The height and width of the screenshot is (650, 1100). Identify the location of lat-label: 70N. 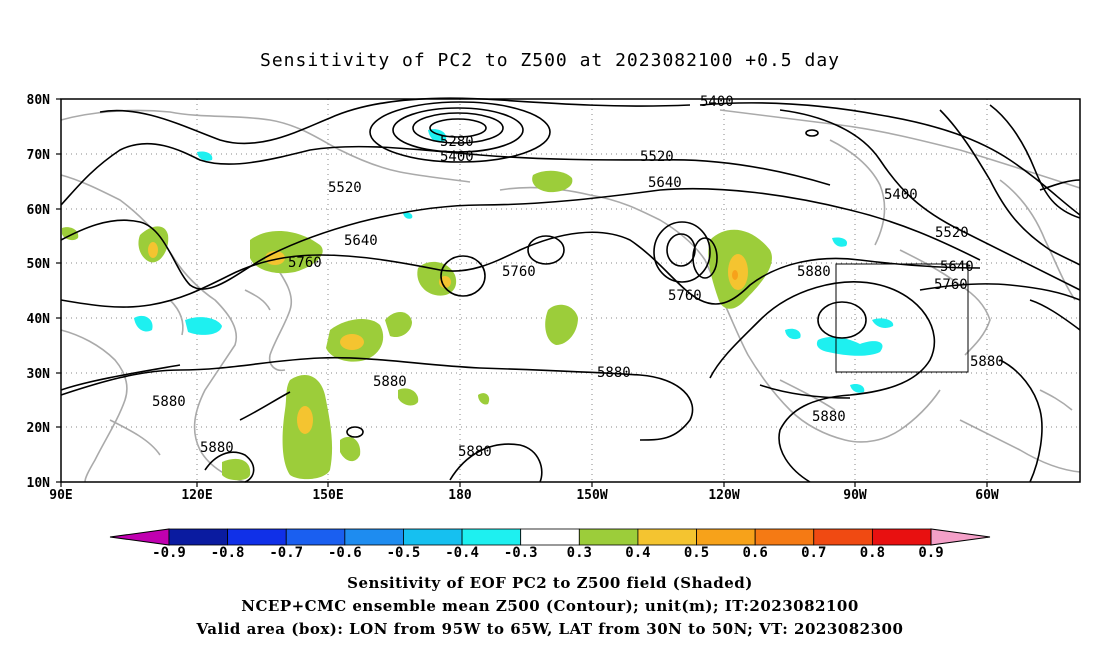
(39, 155).